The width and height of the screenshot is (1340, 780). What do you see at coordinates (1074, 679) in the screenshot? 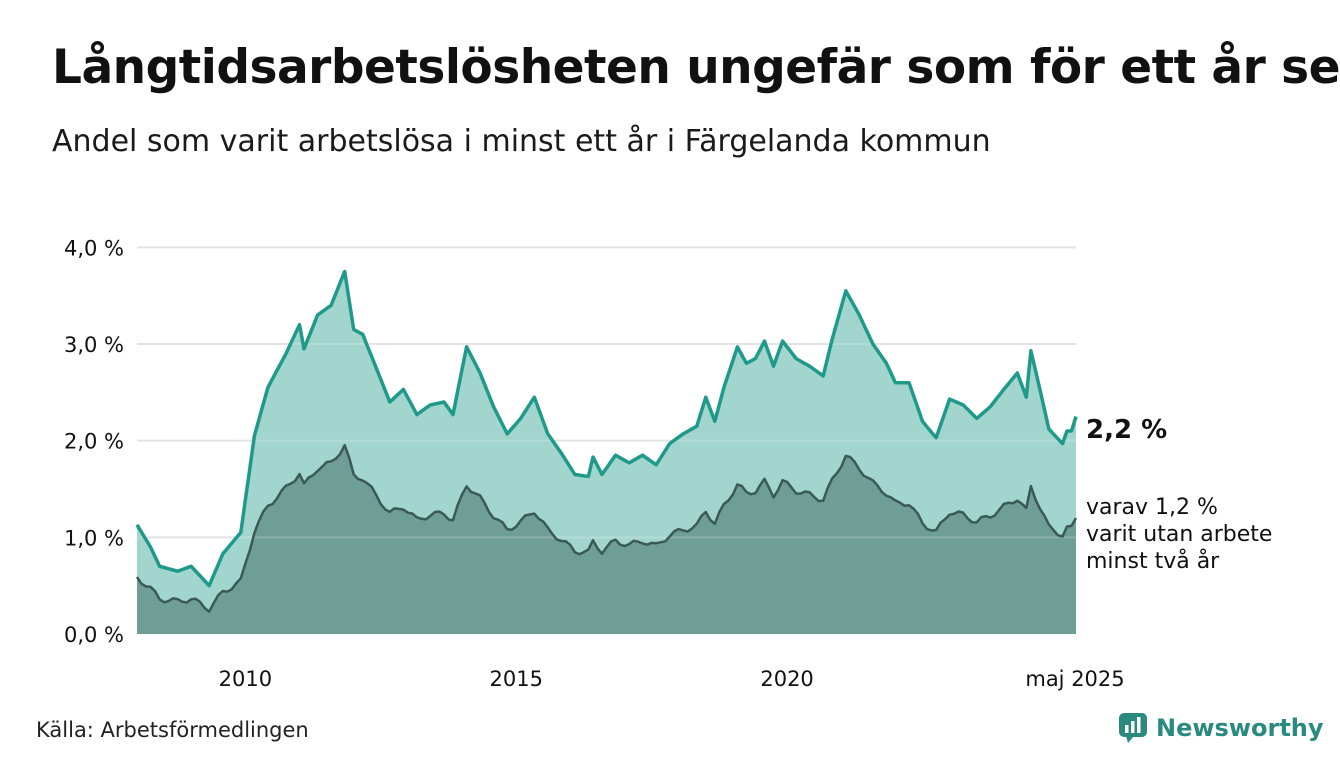
I see `x-tick-label: maj 2025` at bounding box center [1074, 679].